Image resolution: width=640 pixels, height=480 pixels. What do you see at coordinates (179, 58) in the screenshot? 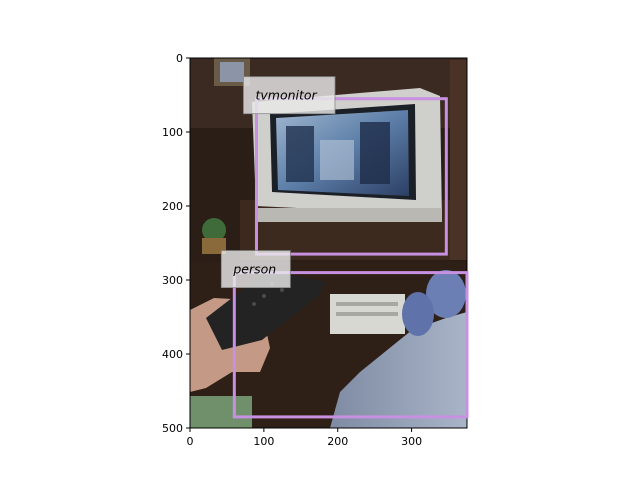
I see `y-tick-label: 0` at bounding box center [179, 58].